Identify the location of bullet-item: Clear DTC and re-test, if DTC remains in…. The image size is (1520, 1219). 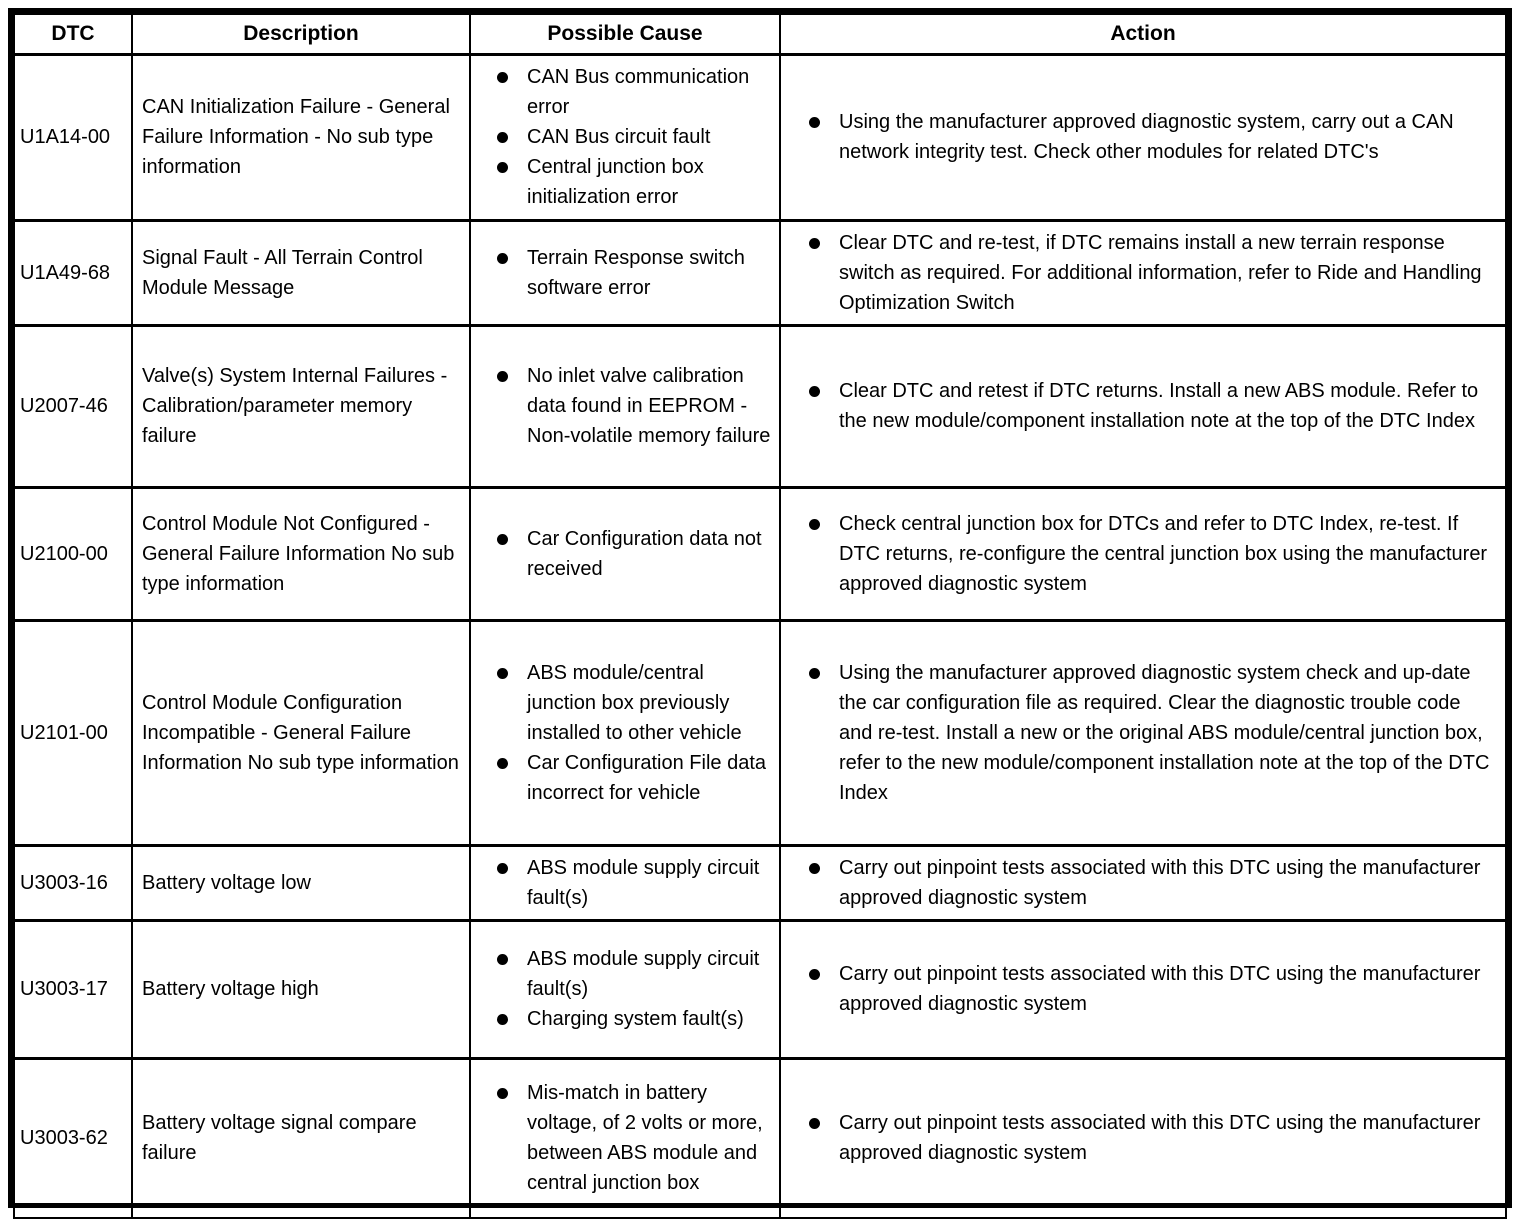
(1149, 273).